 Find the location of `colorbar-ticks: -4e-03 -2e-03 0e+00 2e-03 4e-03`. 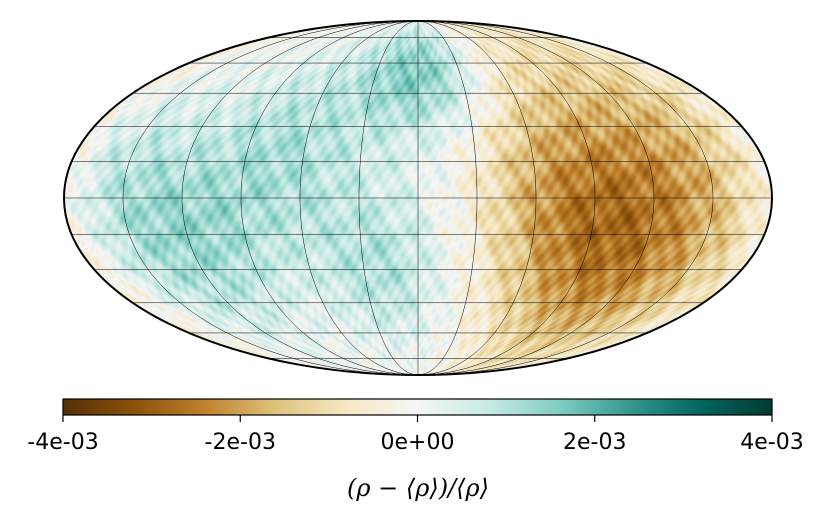

colorbar-ticks: -4e-03 -2e-03 0e+00 2e-03 4e-03 is located at coordinates (415, 435).